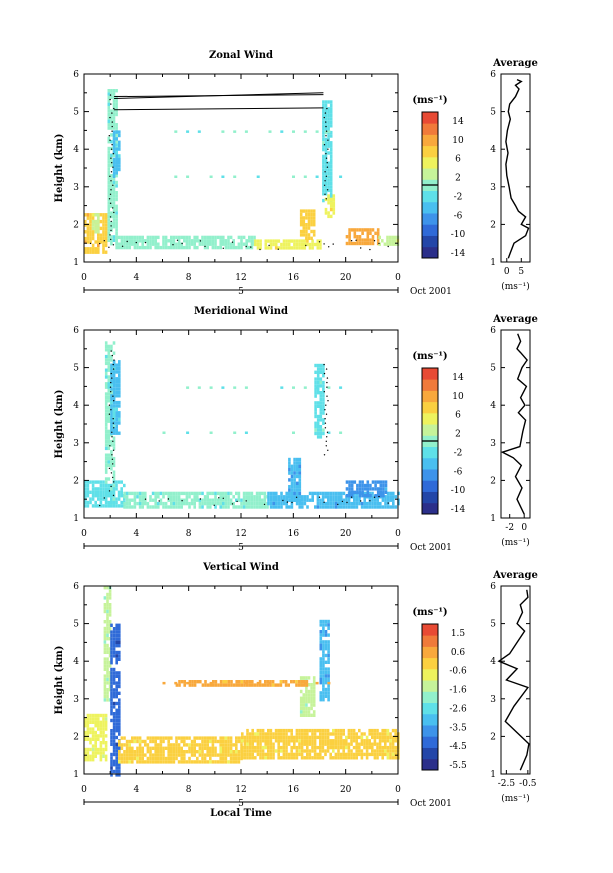 The image size is (613, 873). Describe the element at coordinates (458, 472) in the screenshot. I see `colorbar-tick-label: -6` at that location.